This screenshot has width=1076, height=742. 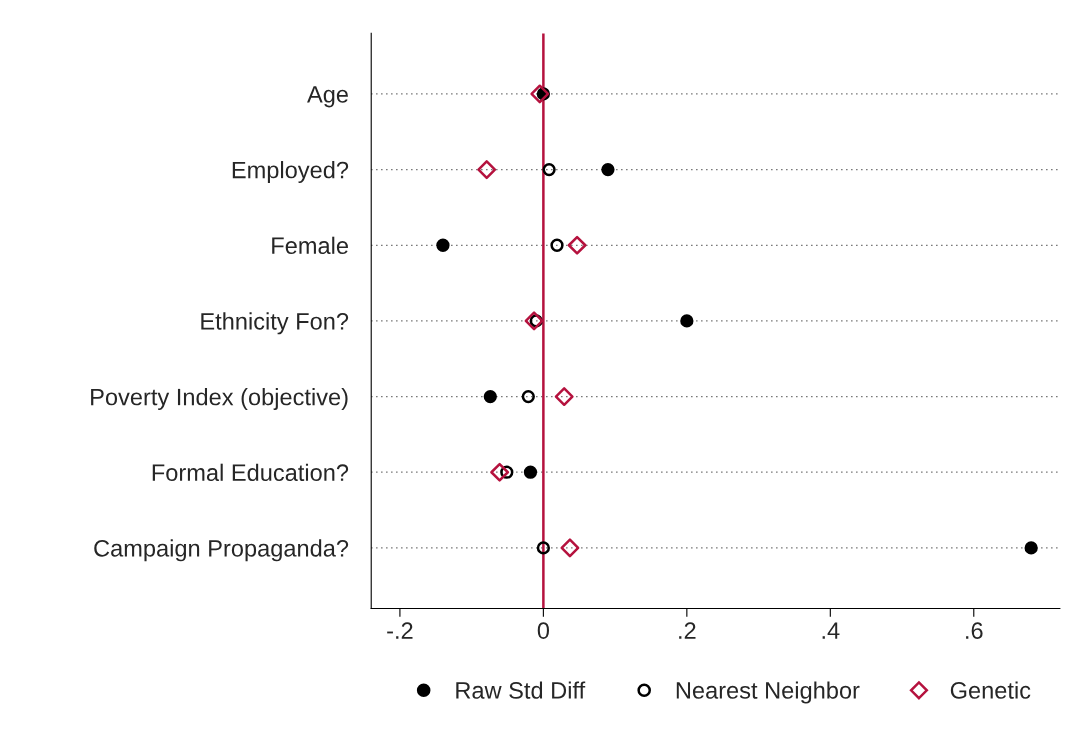 What do you see at coordinates (310, 245) in the screenshot?
I see `y-tick-label: Female` at bounding box center [310, 245].